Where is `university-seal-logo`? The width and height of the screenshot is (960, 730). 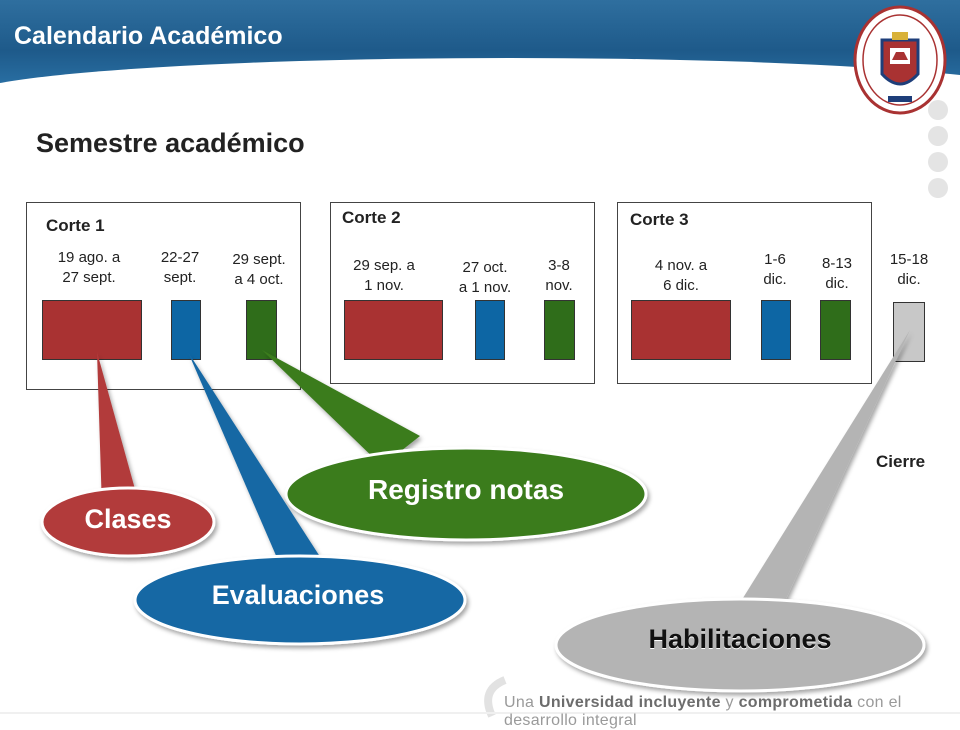 university-seal-logo is located at coordinates (900, 60).